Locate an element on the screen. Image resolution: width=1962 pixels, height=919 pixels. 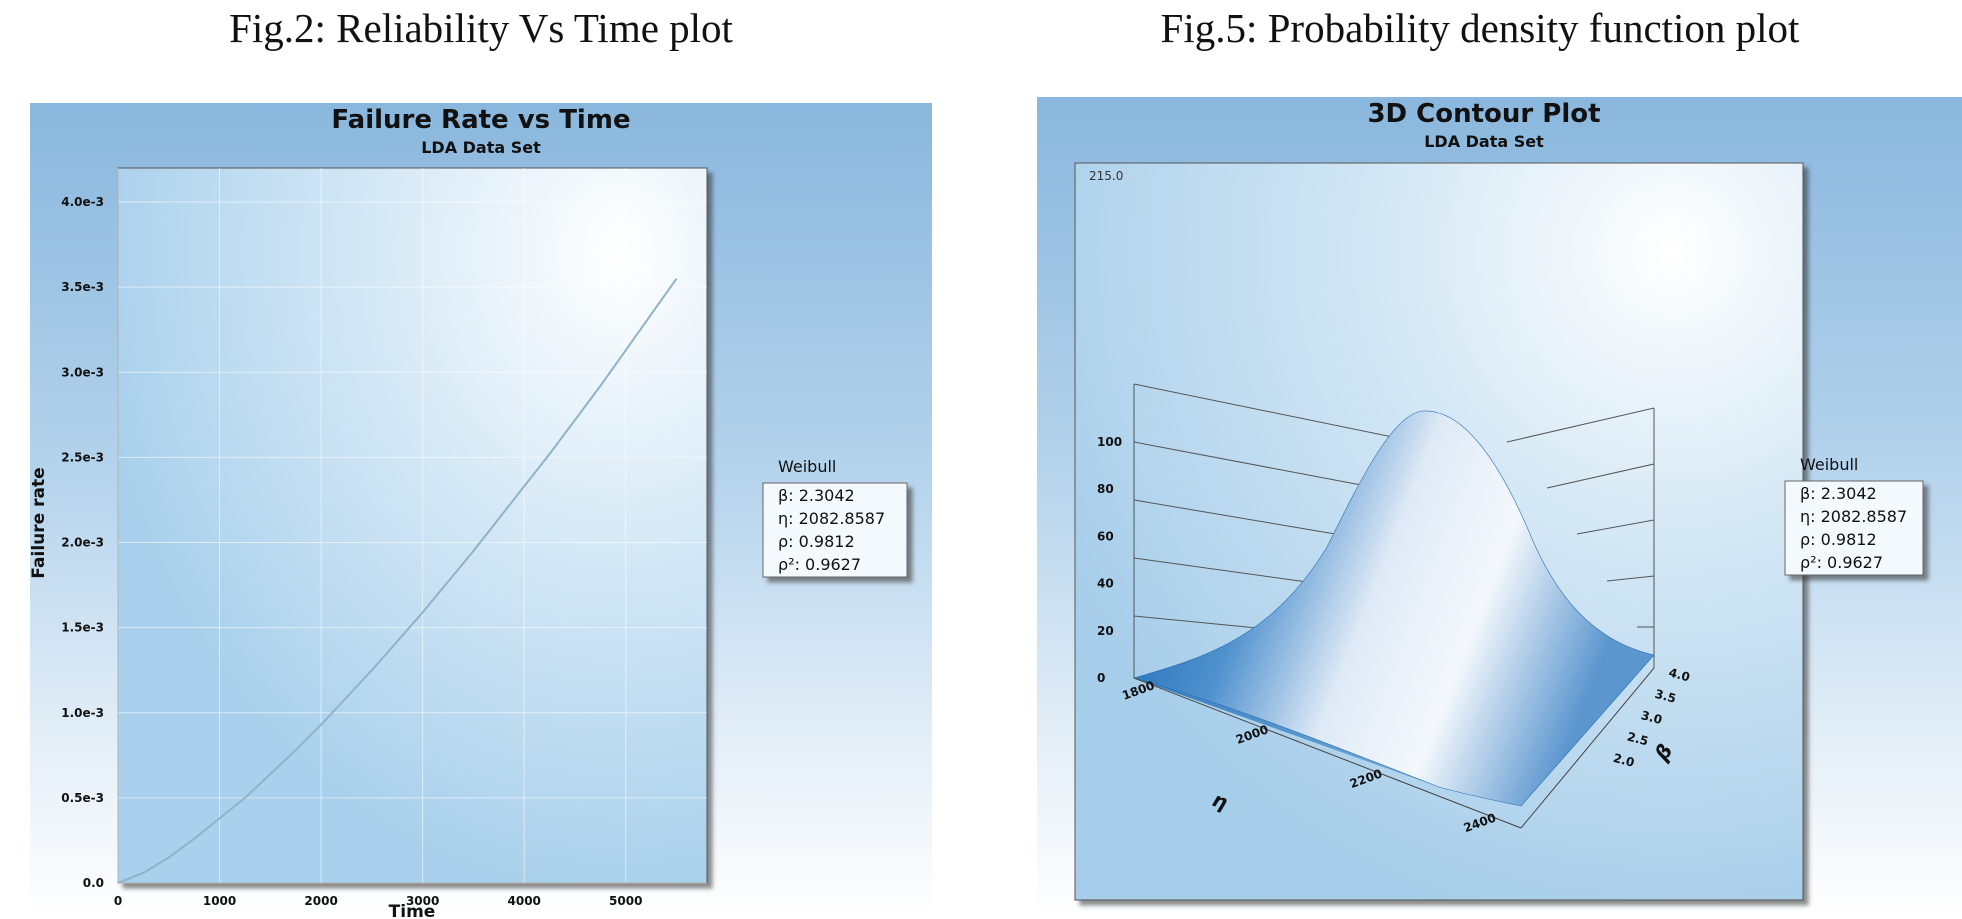
y-tick-label: 3.0e-3 is located at coordinates (82, 372).